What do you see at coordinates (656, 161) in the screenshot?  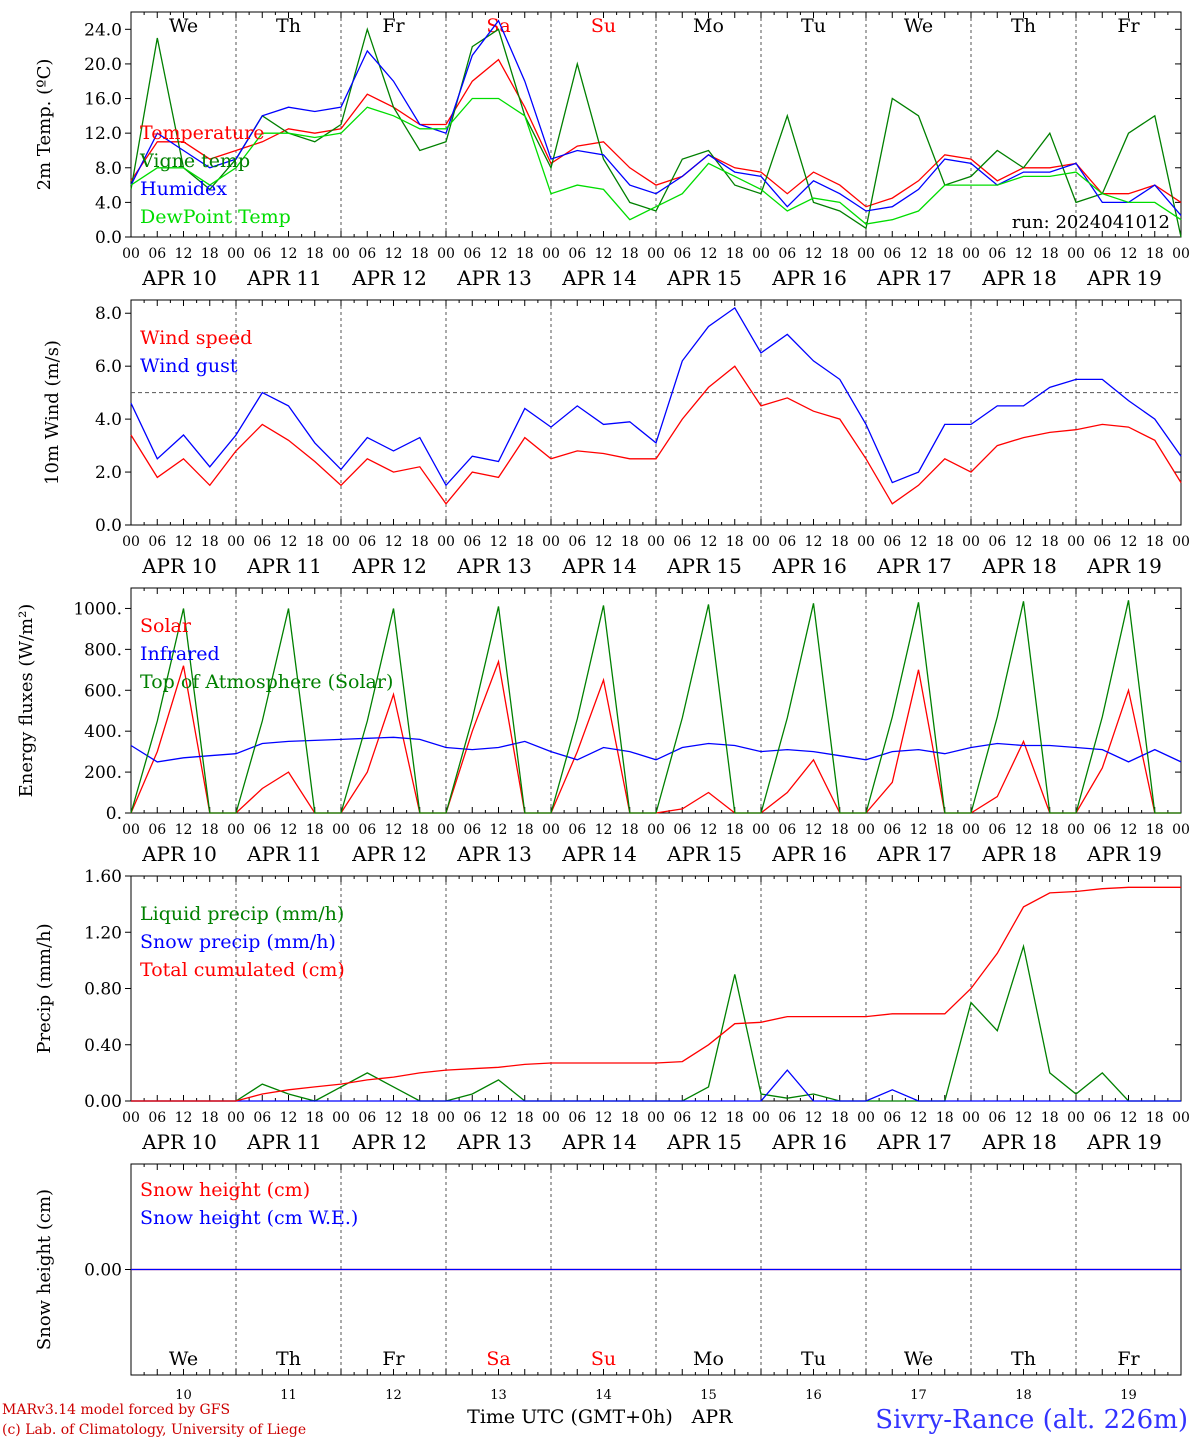 I see `series-dewpoint` at bounding box center [656, 161].